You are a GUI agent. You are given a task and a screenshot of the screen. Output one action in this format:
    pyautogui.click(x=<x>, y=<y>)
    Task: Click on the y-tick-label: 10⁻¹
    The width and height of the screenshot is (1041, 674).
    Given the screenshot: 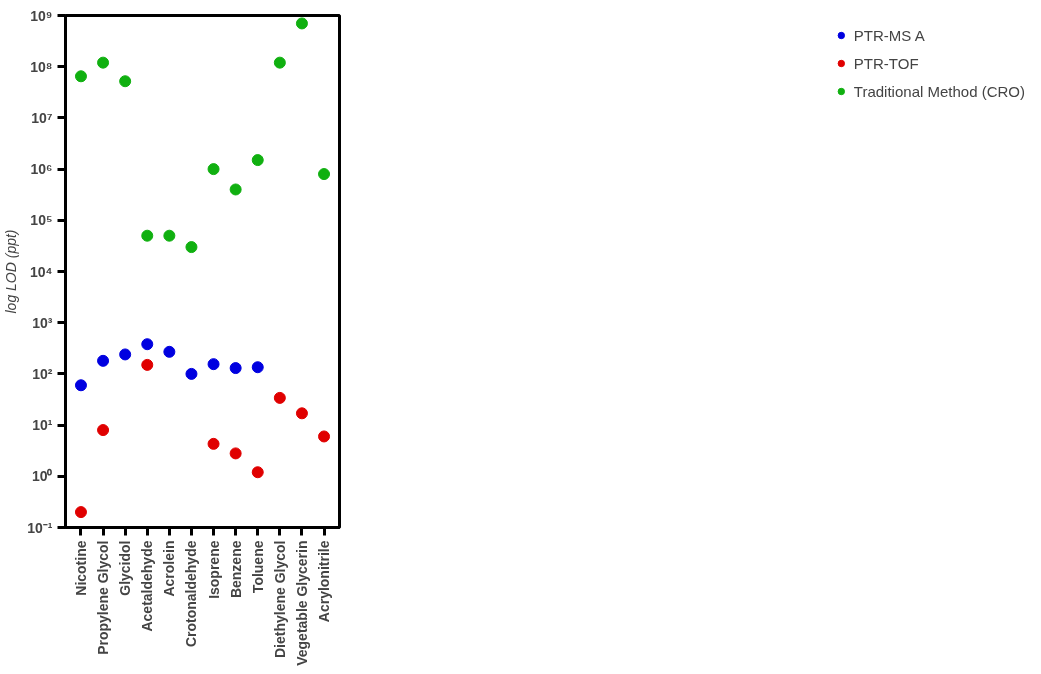 What is the action you would take?
    pyautogui.click(x=40, y=527)
    